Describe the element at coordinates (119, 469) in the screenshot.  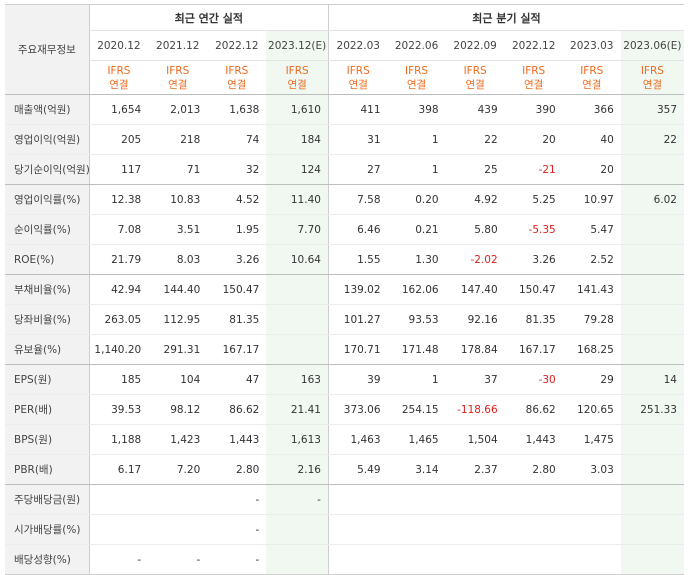
I see `value-cell: 6.17` at that location.